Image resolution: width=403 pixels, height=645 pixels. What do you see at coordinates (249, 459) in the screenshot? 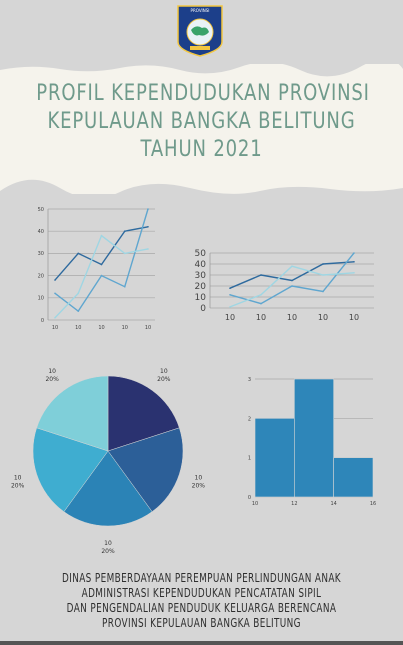
I see `y-tick-label: 1` at bounding box center [249, 459].